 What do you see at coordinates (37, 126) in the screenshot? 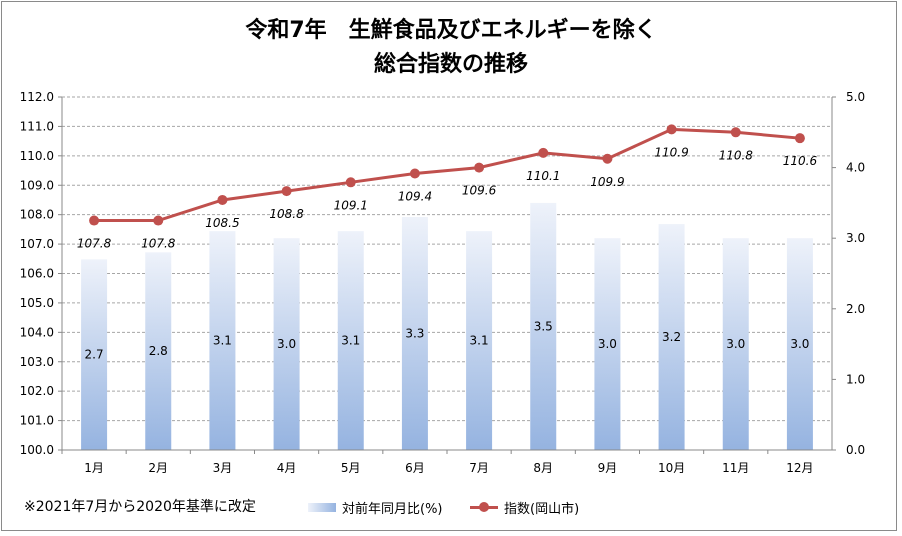
I see `y-left-tick-label: 111.0` at bounding box center [37, 126].